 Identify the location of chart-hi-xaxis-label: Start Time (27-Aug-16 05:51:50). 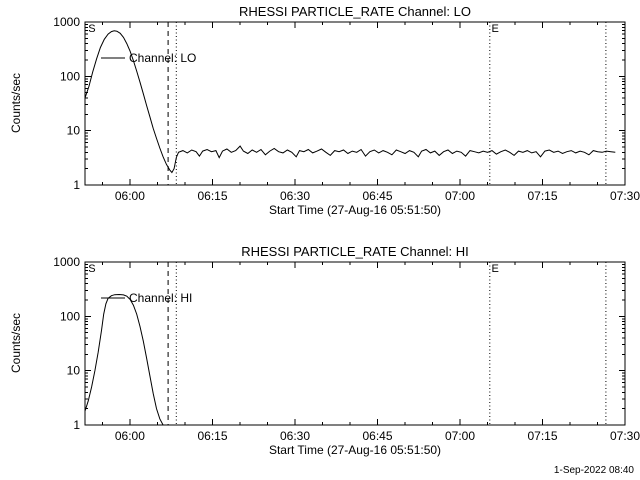
(355, 450).